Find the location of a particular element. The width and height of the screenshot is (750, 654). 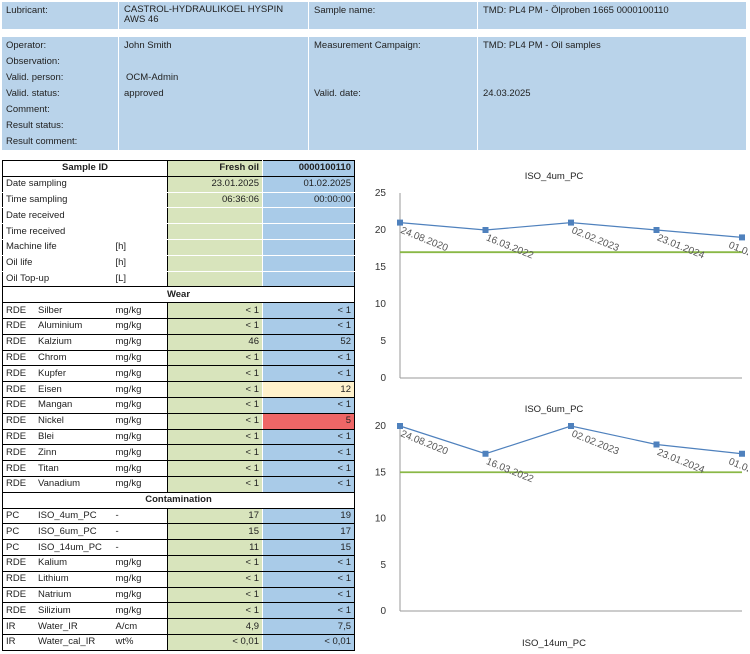

row-unit: [L] is located at coordinates (140, 279).